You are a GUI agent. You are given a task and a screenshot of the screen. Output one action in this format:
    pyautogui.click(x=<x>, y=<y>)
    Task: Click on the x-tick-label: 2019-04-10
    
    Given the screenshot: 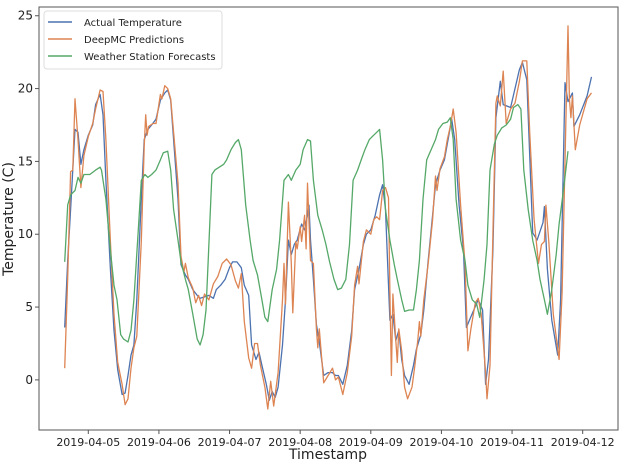 What is the action you would take?
    pyautogui.click(x=441, y=442)
    